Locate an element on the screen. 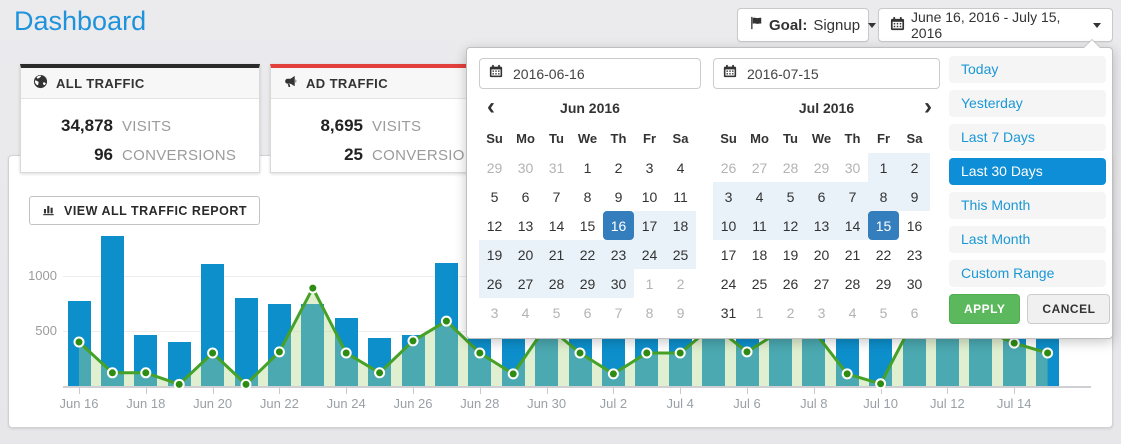 The height and width of the screenshot is (444, 1121). end-date-input is located at coordinates (837, 73).